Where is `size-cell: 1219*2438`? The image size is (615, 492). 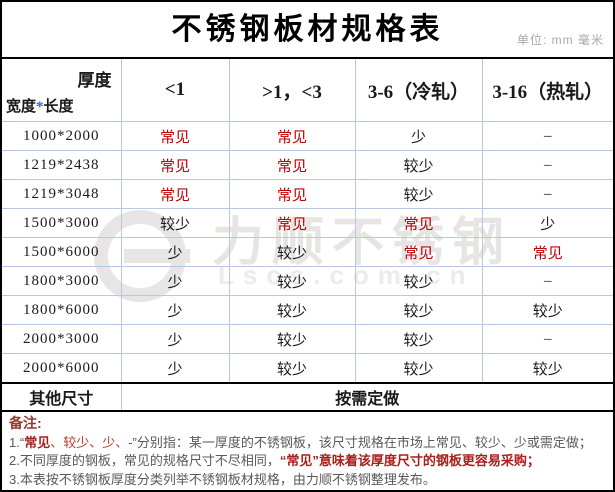 size-cell: 1219*2438 is located at coordinates (62, 165).